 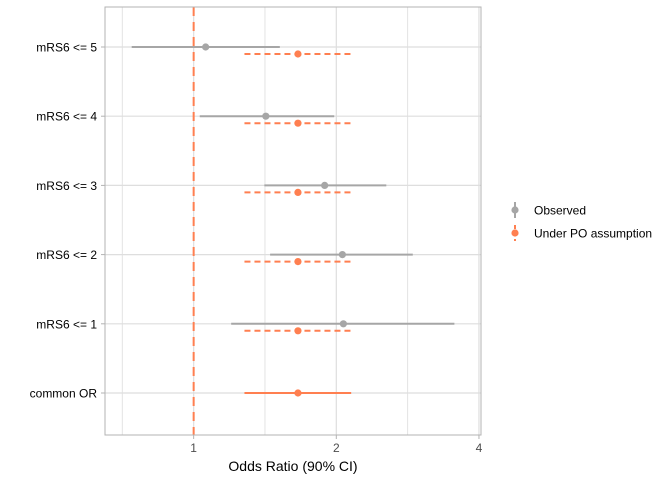 I want to click on x-tick-label: 4, so click(x=479, y=448).